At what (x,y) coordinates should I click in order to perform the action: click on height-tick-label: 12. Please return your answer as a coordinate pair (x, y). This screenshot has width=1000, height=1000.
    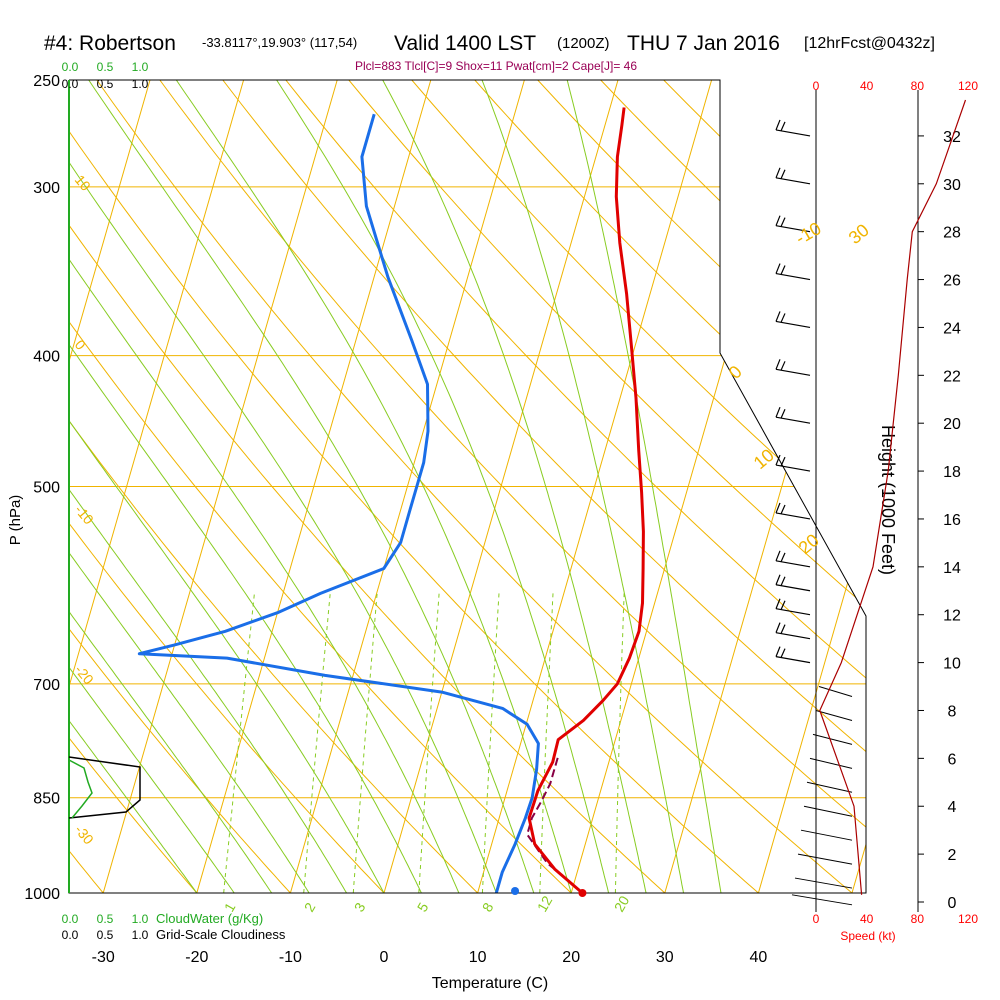
    Looking at the image, I should click on (952, 616).